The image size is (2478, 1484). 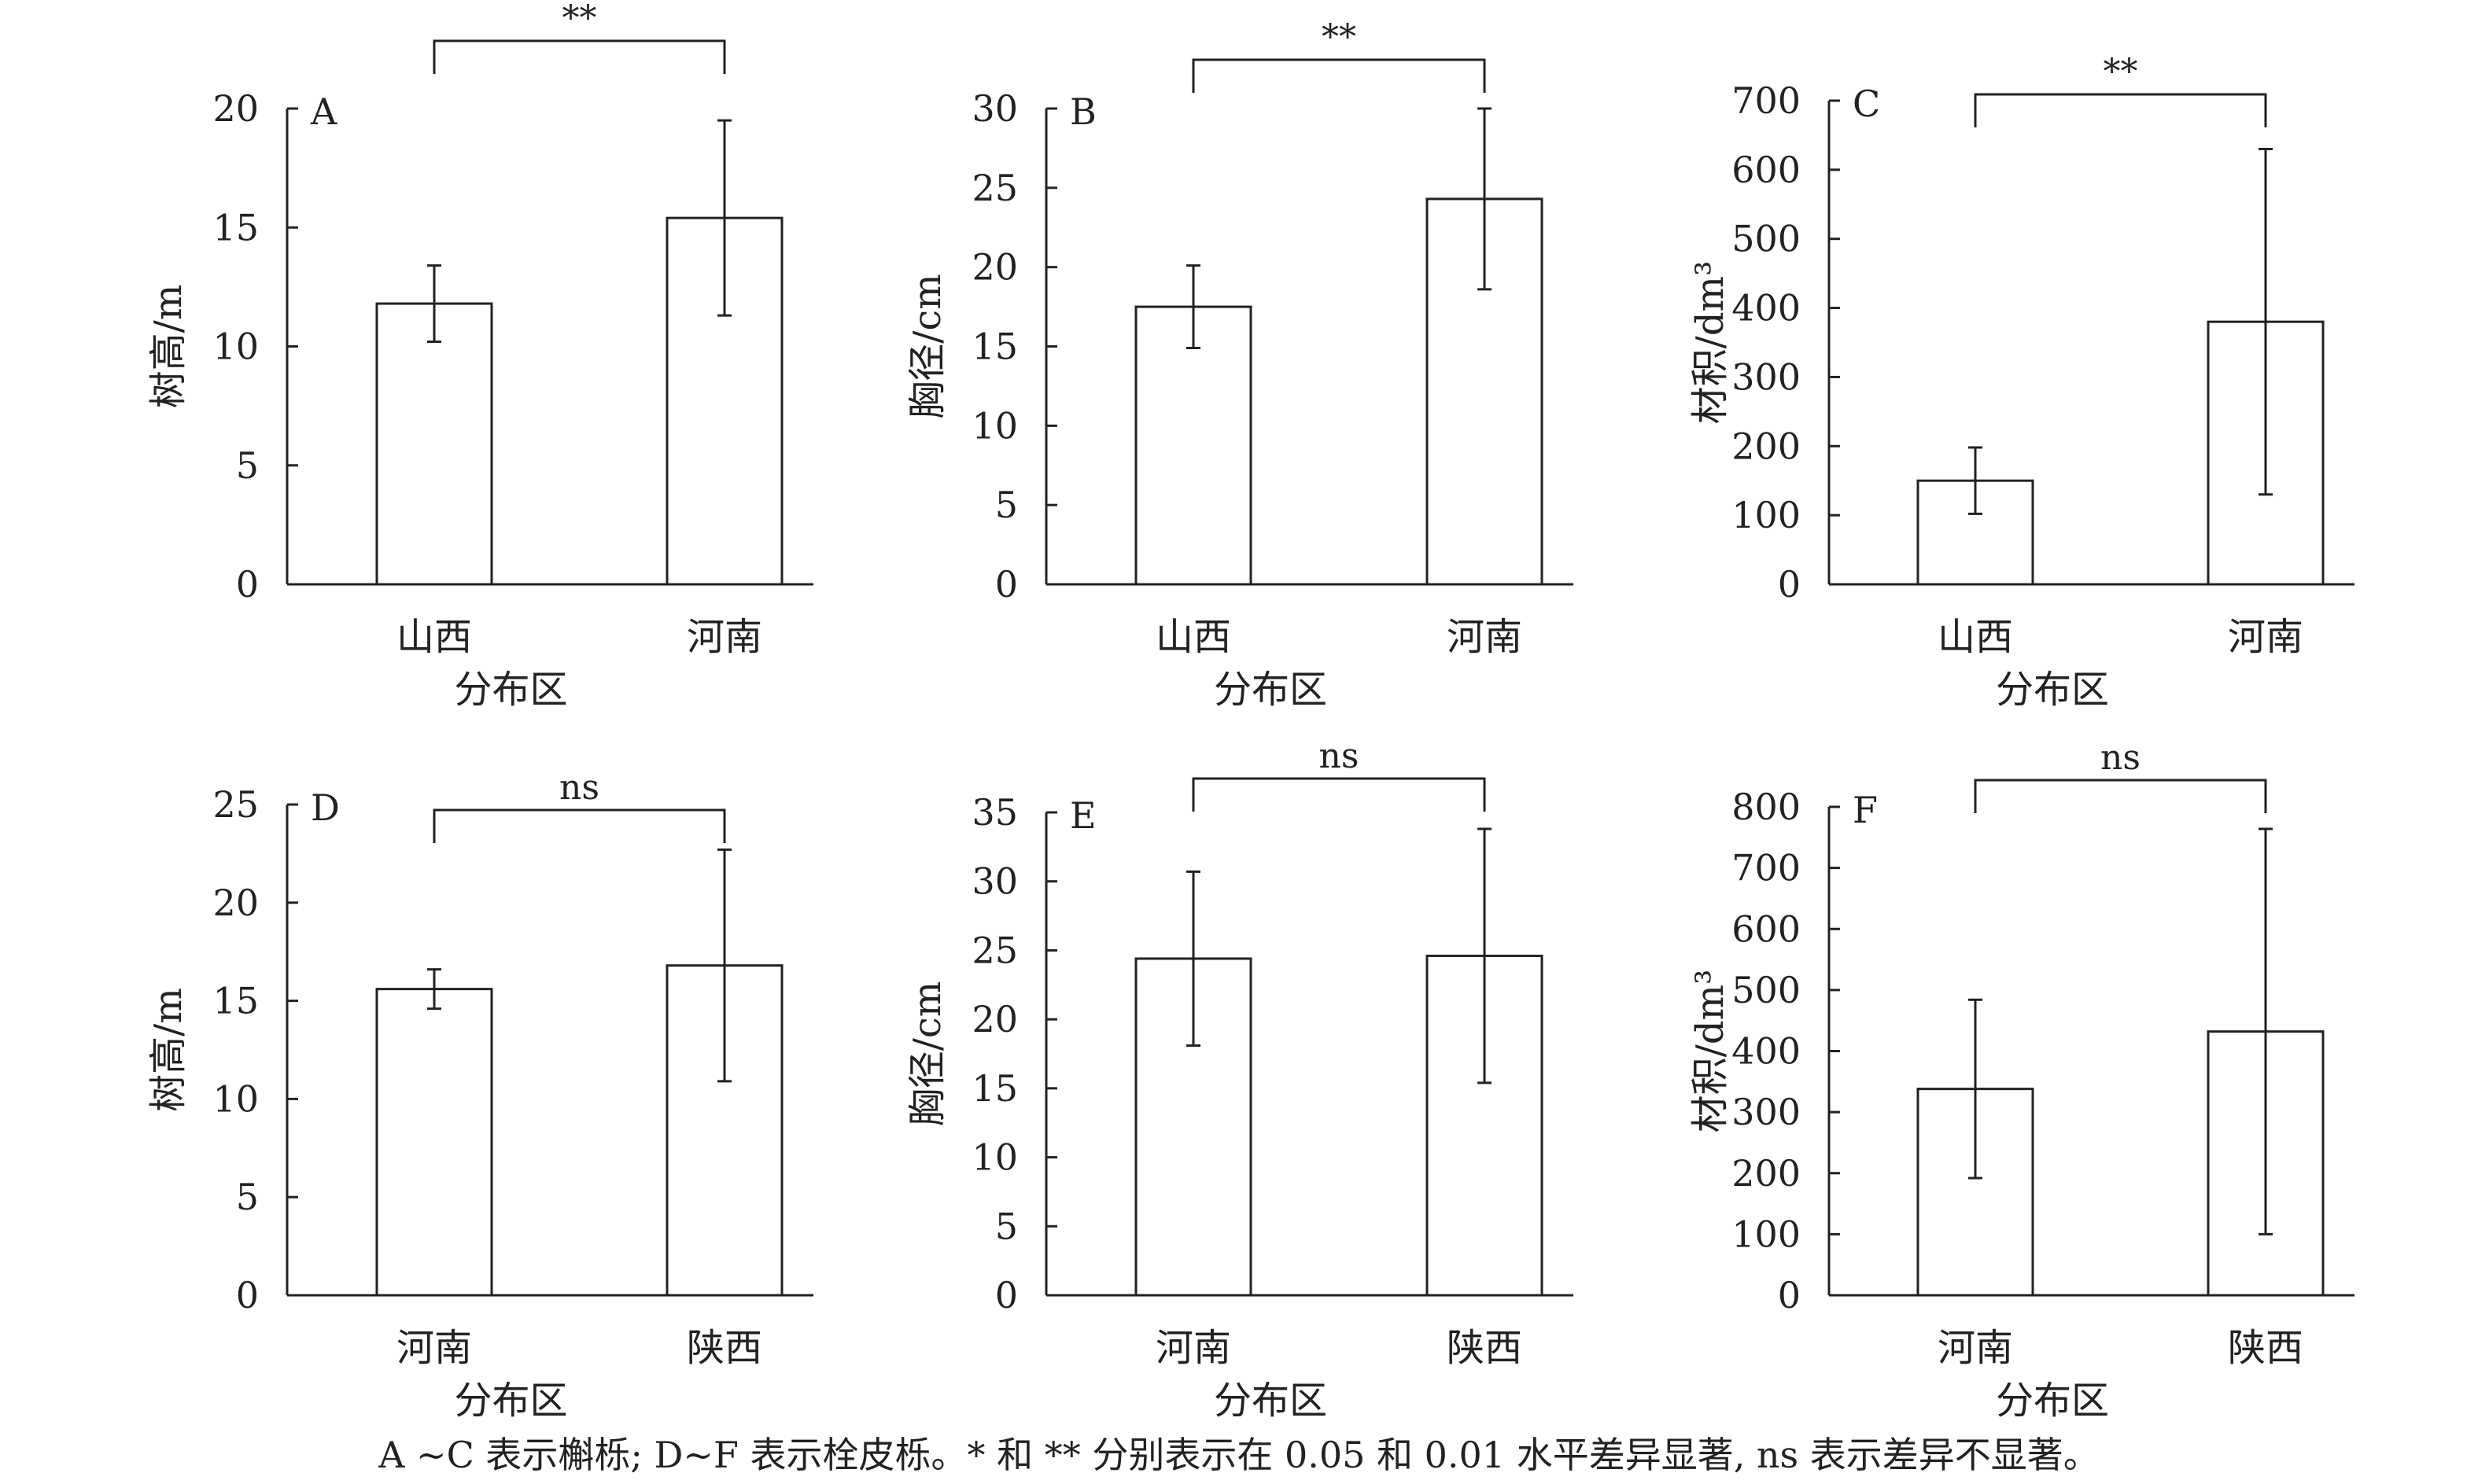 I want to click on panel-letter: D, so click(x=325, y=807).